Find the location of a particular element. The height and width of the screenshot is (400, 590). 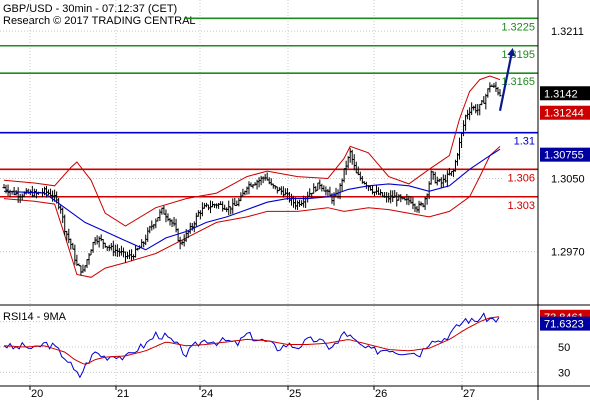

level-label: 1.306 is located at coordinates (521, 178).